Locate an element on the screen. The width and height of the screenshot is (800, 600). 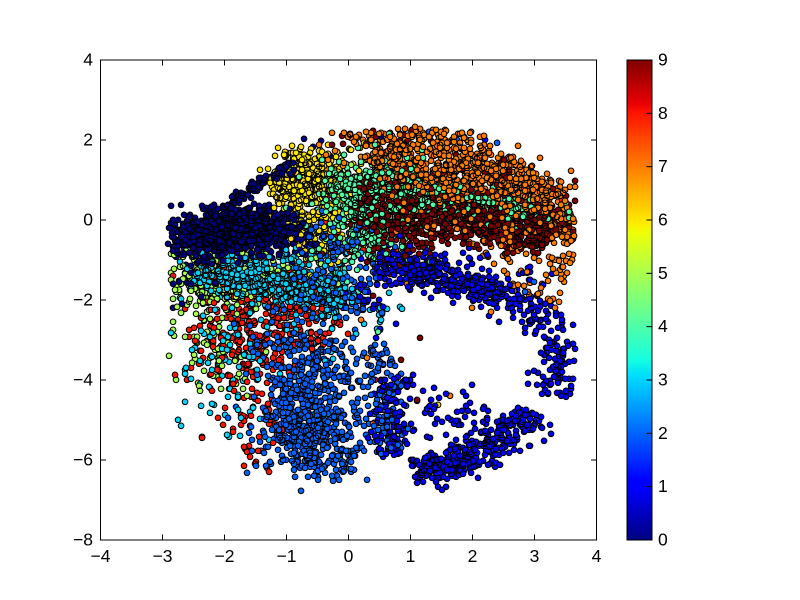
svg-text: −8 is located at coordinates (83, 540).